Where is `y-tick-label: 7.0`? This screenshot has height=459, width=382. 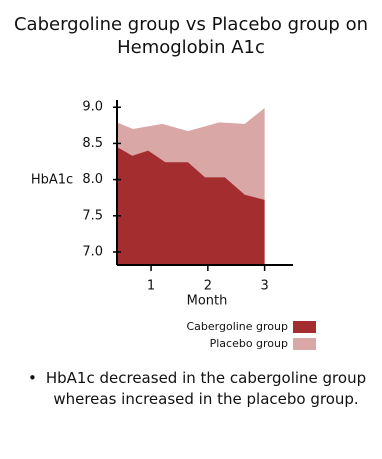 y-tick-label: 7.0 is located at coordinates (92, 251).